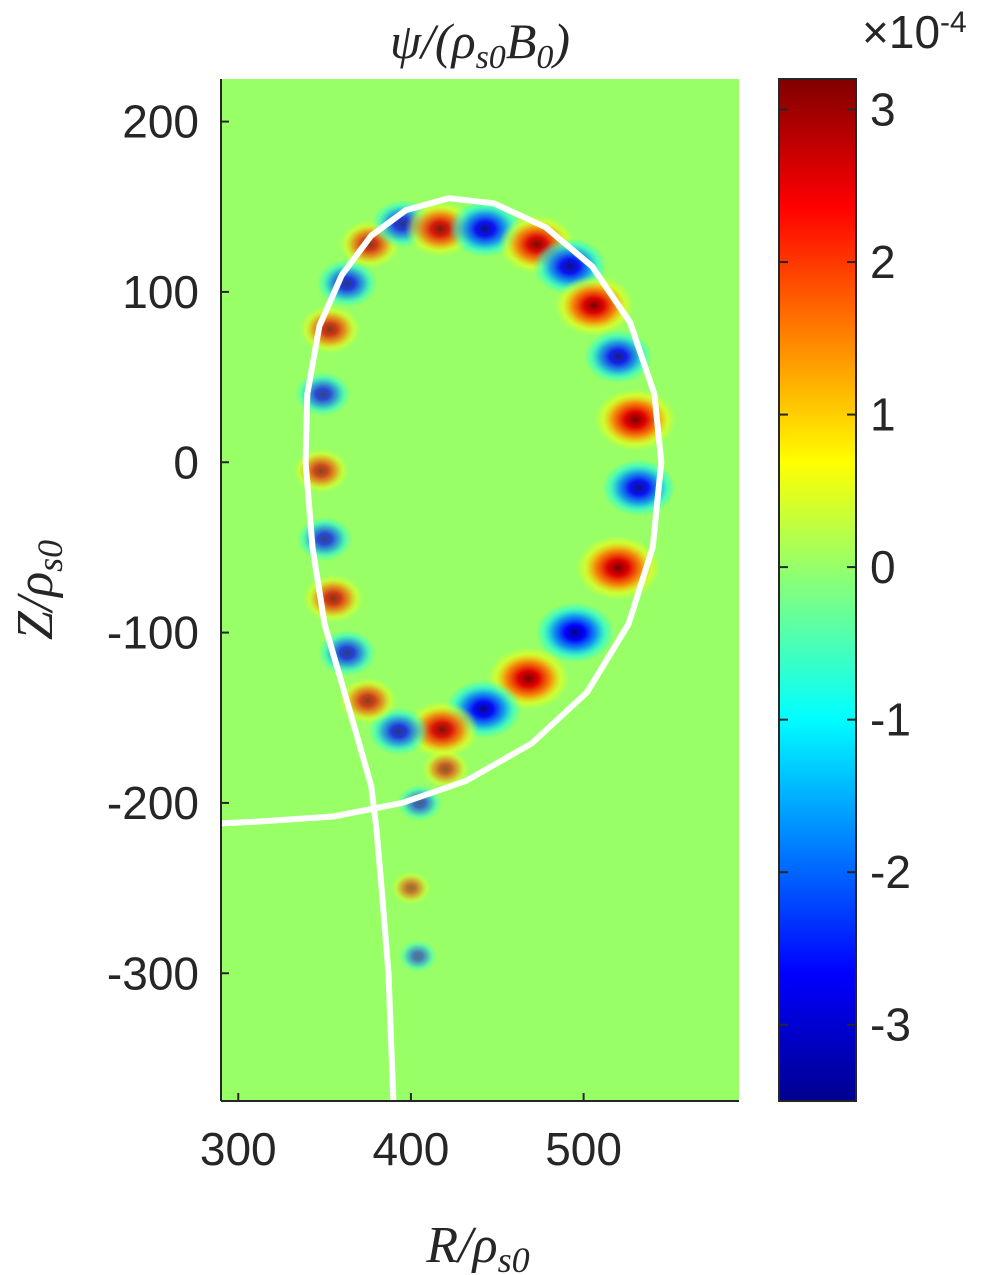  Describe the element at coordinates (38, 590) in the screenshot. I see `y-axis-label: Z/ρs0` at that location.